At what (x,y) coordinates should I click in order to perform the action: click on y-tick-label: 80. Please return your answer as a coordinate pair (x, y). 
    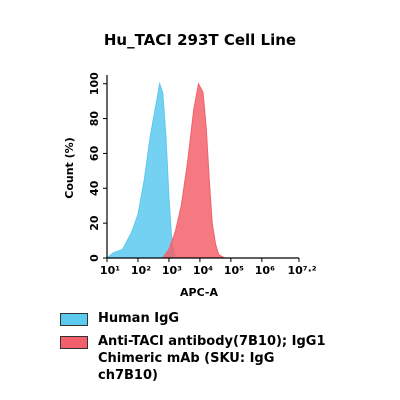
    Looking at the image, I should click on (94, 119).